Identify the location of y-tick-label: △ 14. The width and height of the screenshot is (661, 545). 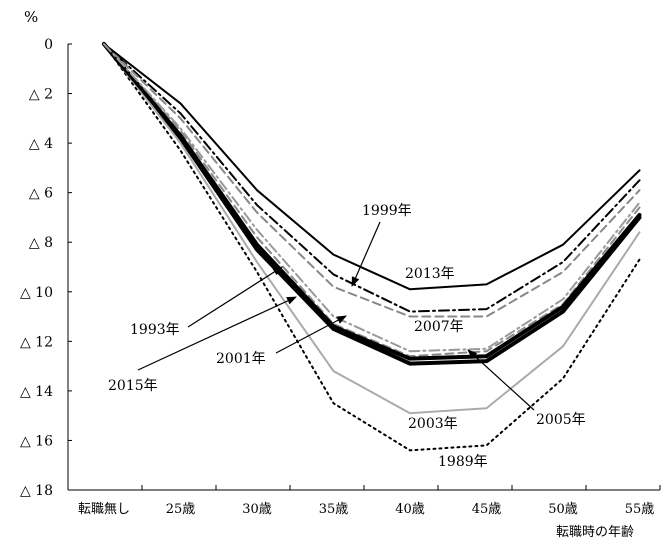
(36, 392).